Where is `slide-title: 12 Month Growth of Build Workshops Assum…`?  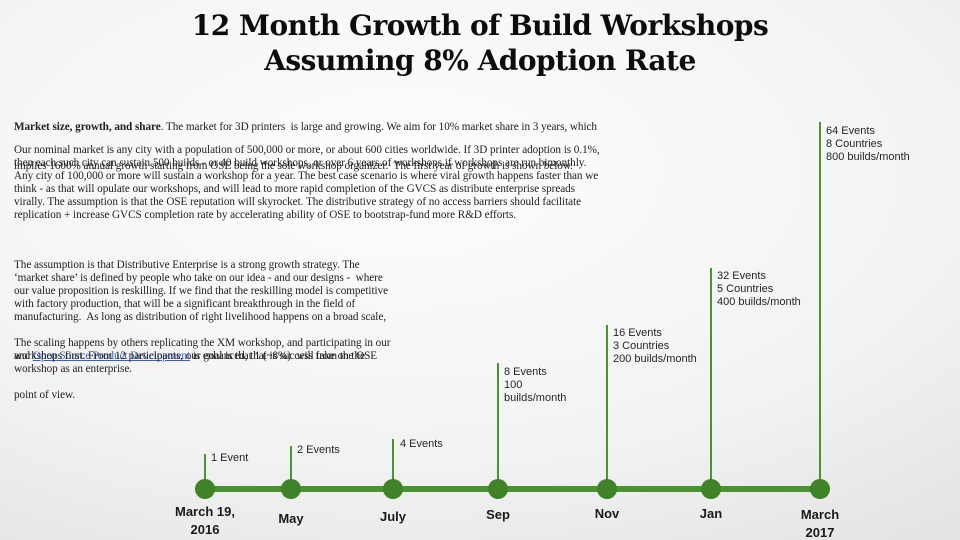 slide-title: 12 Month Growth of Build Workshops Assum… is located at coordinates (480, 43).